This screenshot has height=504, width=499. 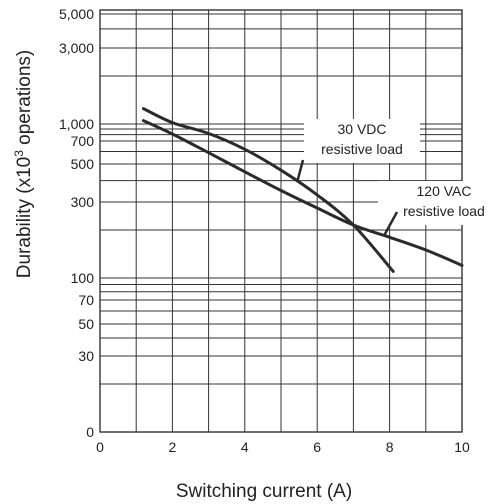 What do you see at coordinates (90, 432) in the screenshot?
I see `y-tick-label: 0` at bounding box center [90, 432].